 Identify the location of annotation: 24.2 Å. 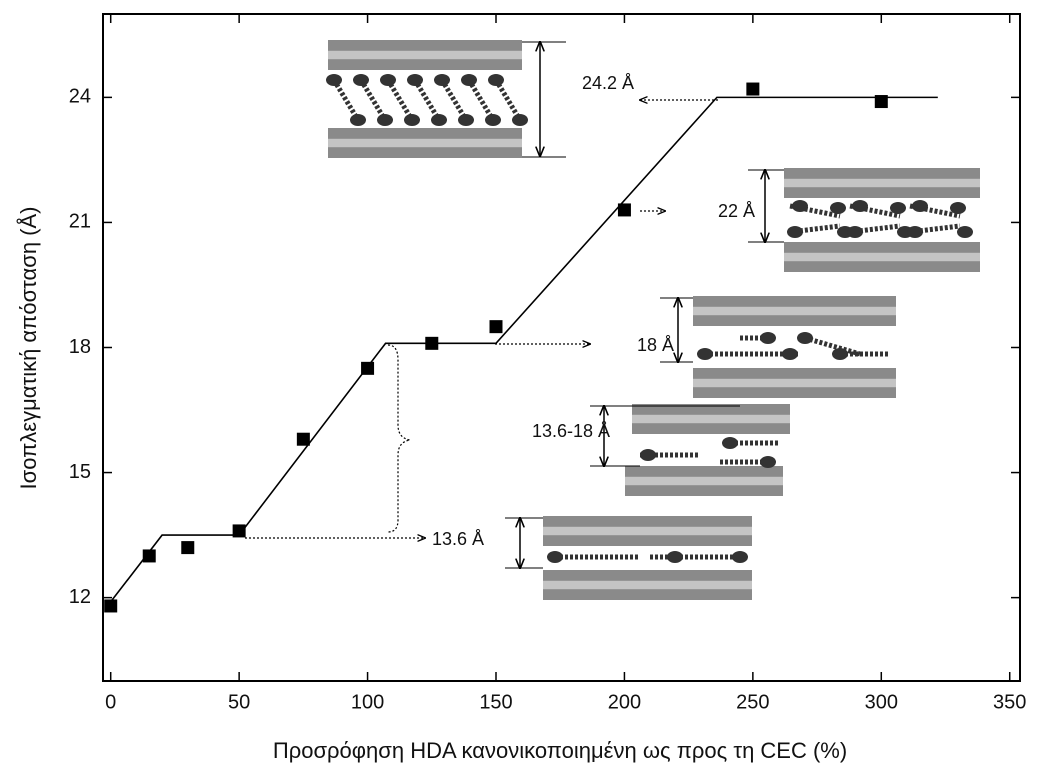
(608, 83).